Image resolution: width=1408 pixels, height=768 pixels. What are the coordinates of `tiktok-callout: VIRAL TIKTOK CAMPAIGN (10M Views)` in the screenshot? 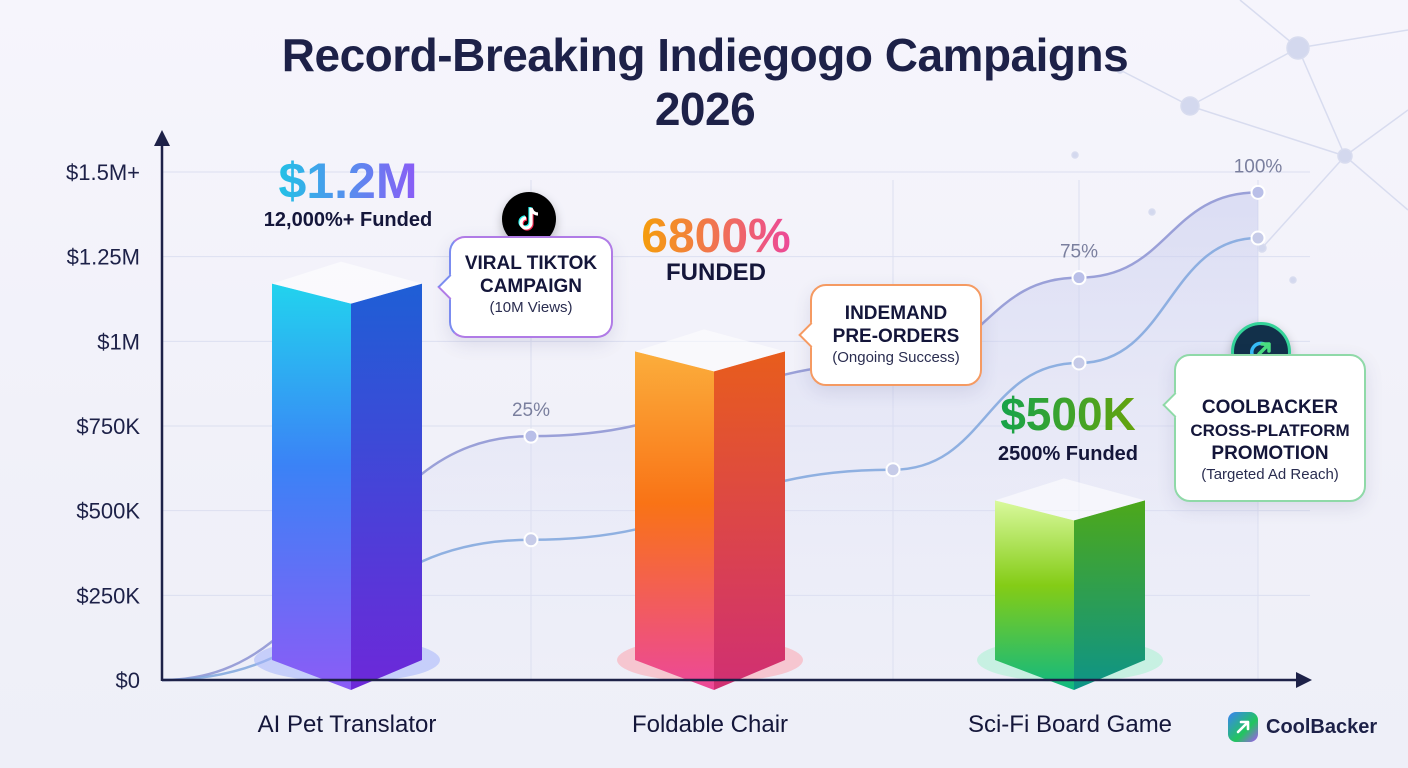 It's located at (531, 287).